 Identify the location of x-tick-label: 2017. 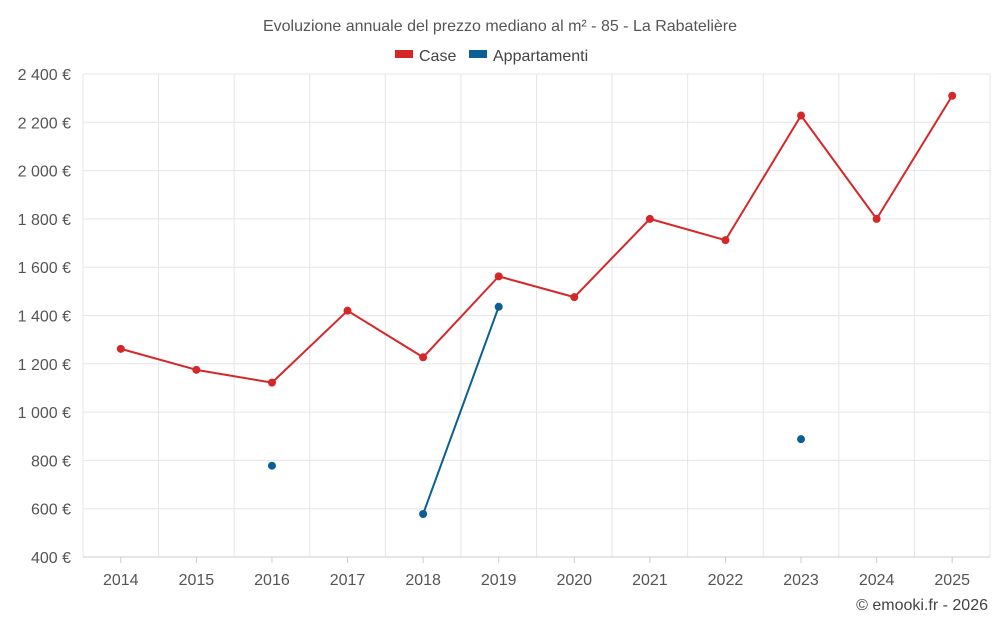
(348, 580).